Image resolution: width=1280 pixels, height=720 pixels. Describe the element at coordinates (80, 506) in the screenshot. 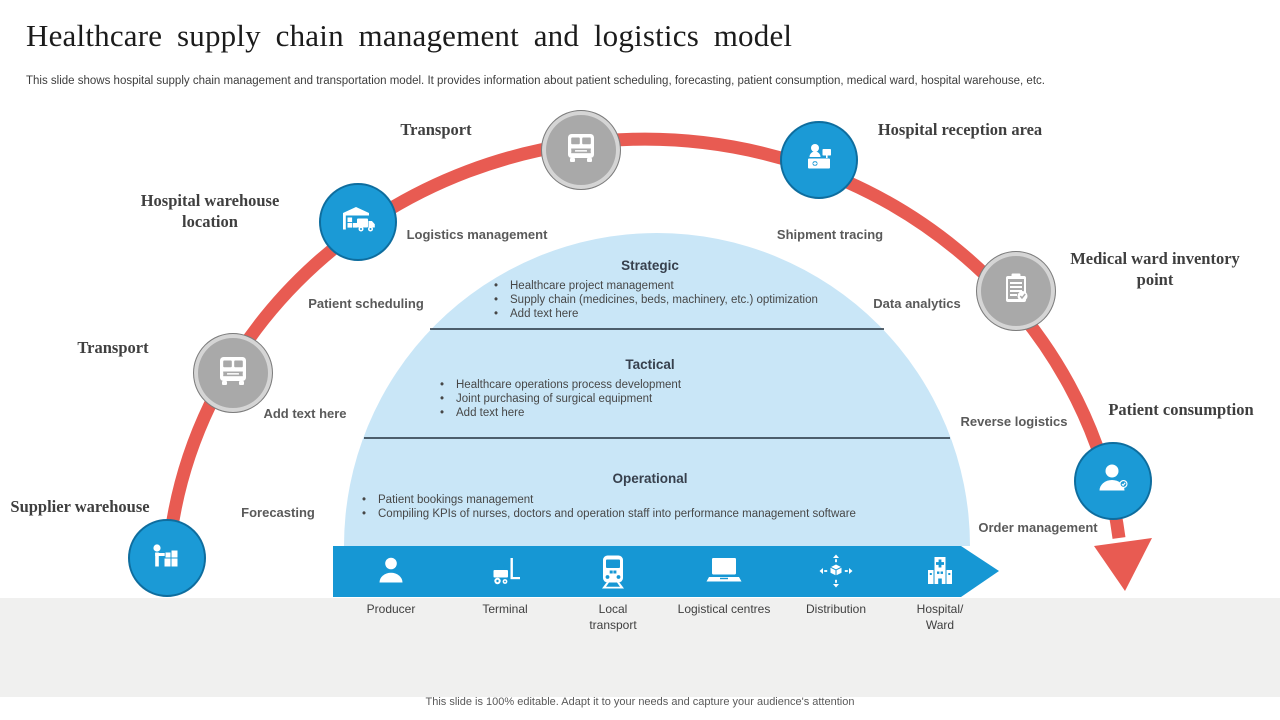

I see `node-label-supplier-warehouse: Supplier warehouse` at that location.